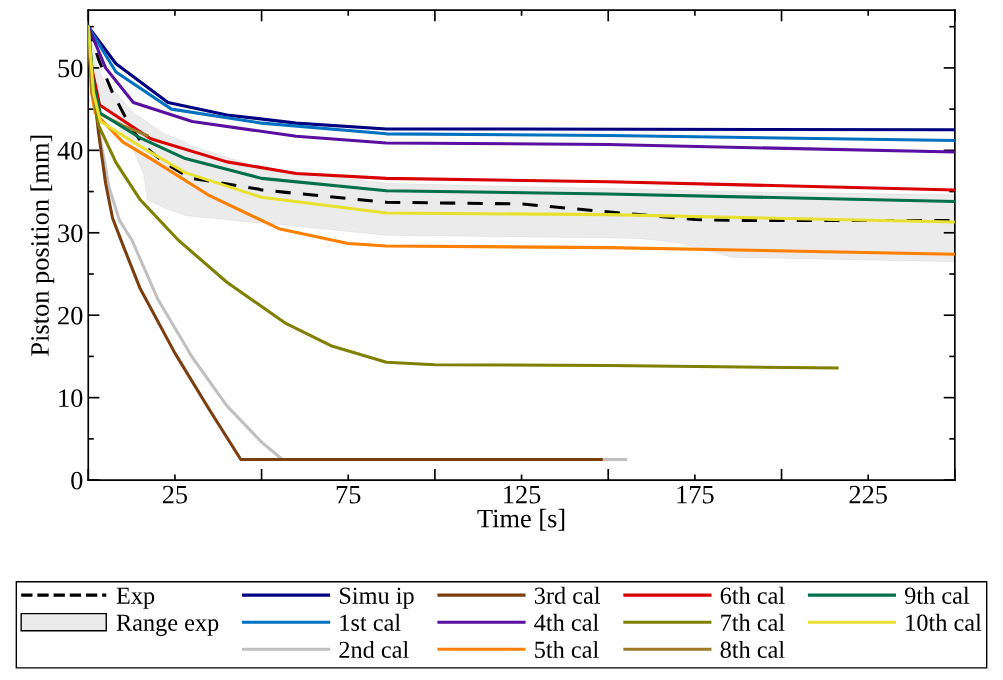 This screenshot has width=1003, height=680. I want to click on legend-label: 9th cal, so click(937, 595).